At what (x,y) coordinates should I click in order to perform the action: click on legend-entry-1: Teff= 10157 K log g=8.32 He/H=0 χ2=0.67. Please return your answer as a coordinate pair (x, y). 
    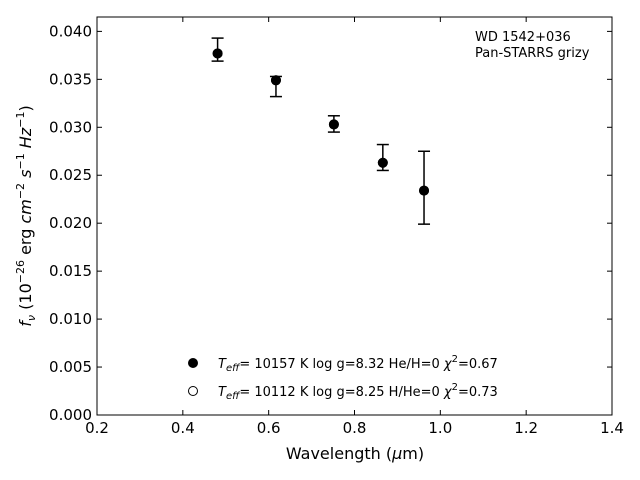
    Looking at the image, I should click on (358, 364).